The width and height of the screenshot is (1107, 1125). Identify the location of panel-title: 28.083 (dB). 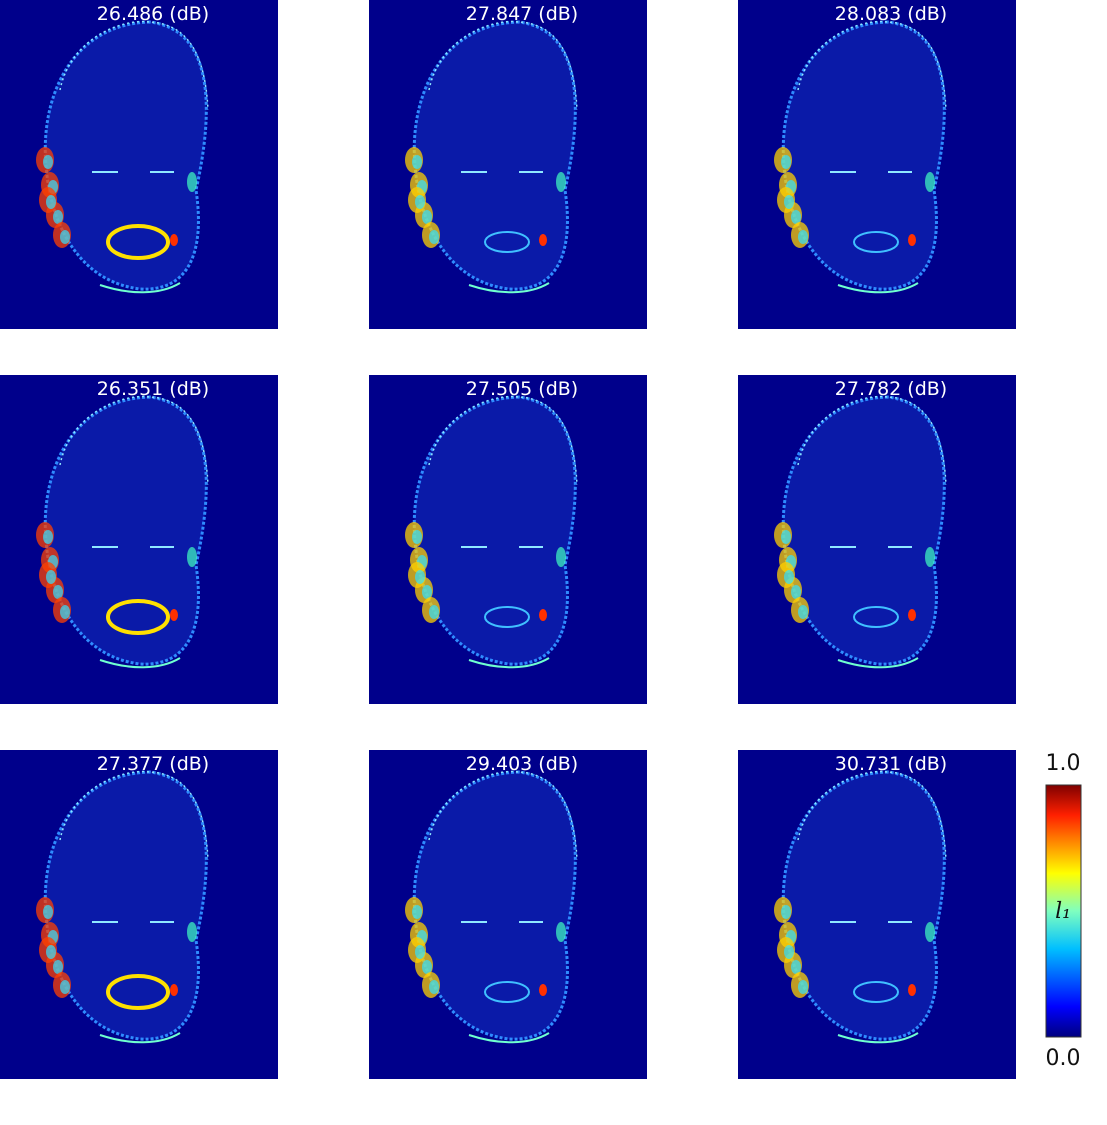
(891, 14).